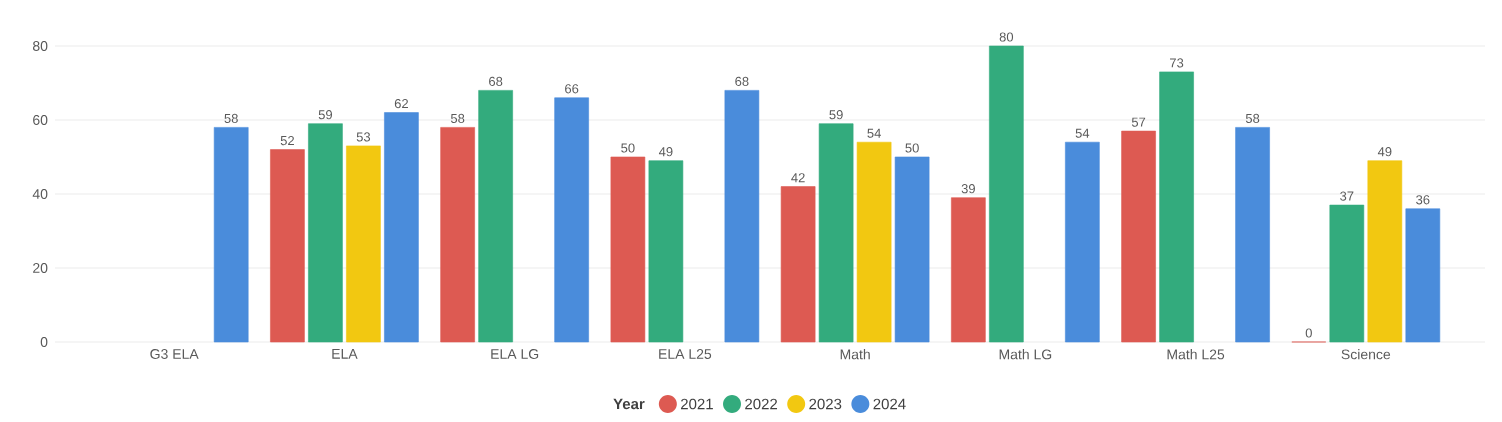  What do you see at coordinates (1366, 354) in the screenshot?
I see `x-tick-label: Science` at bounding box center [1366, 354].